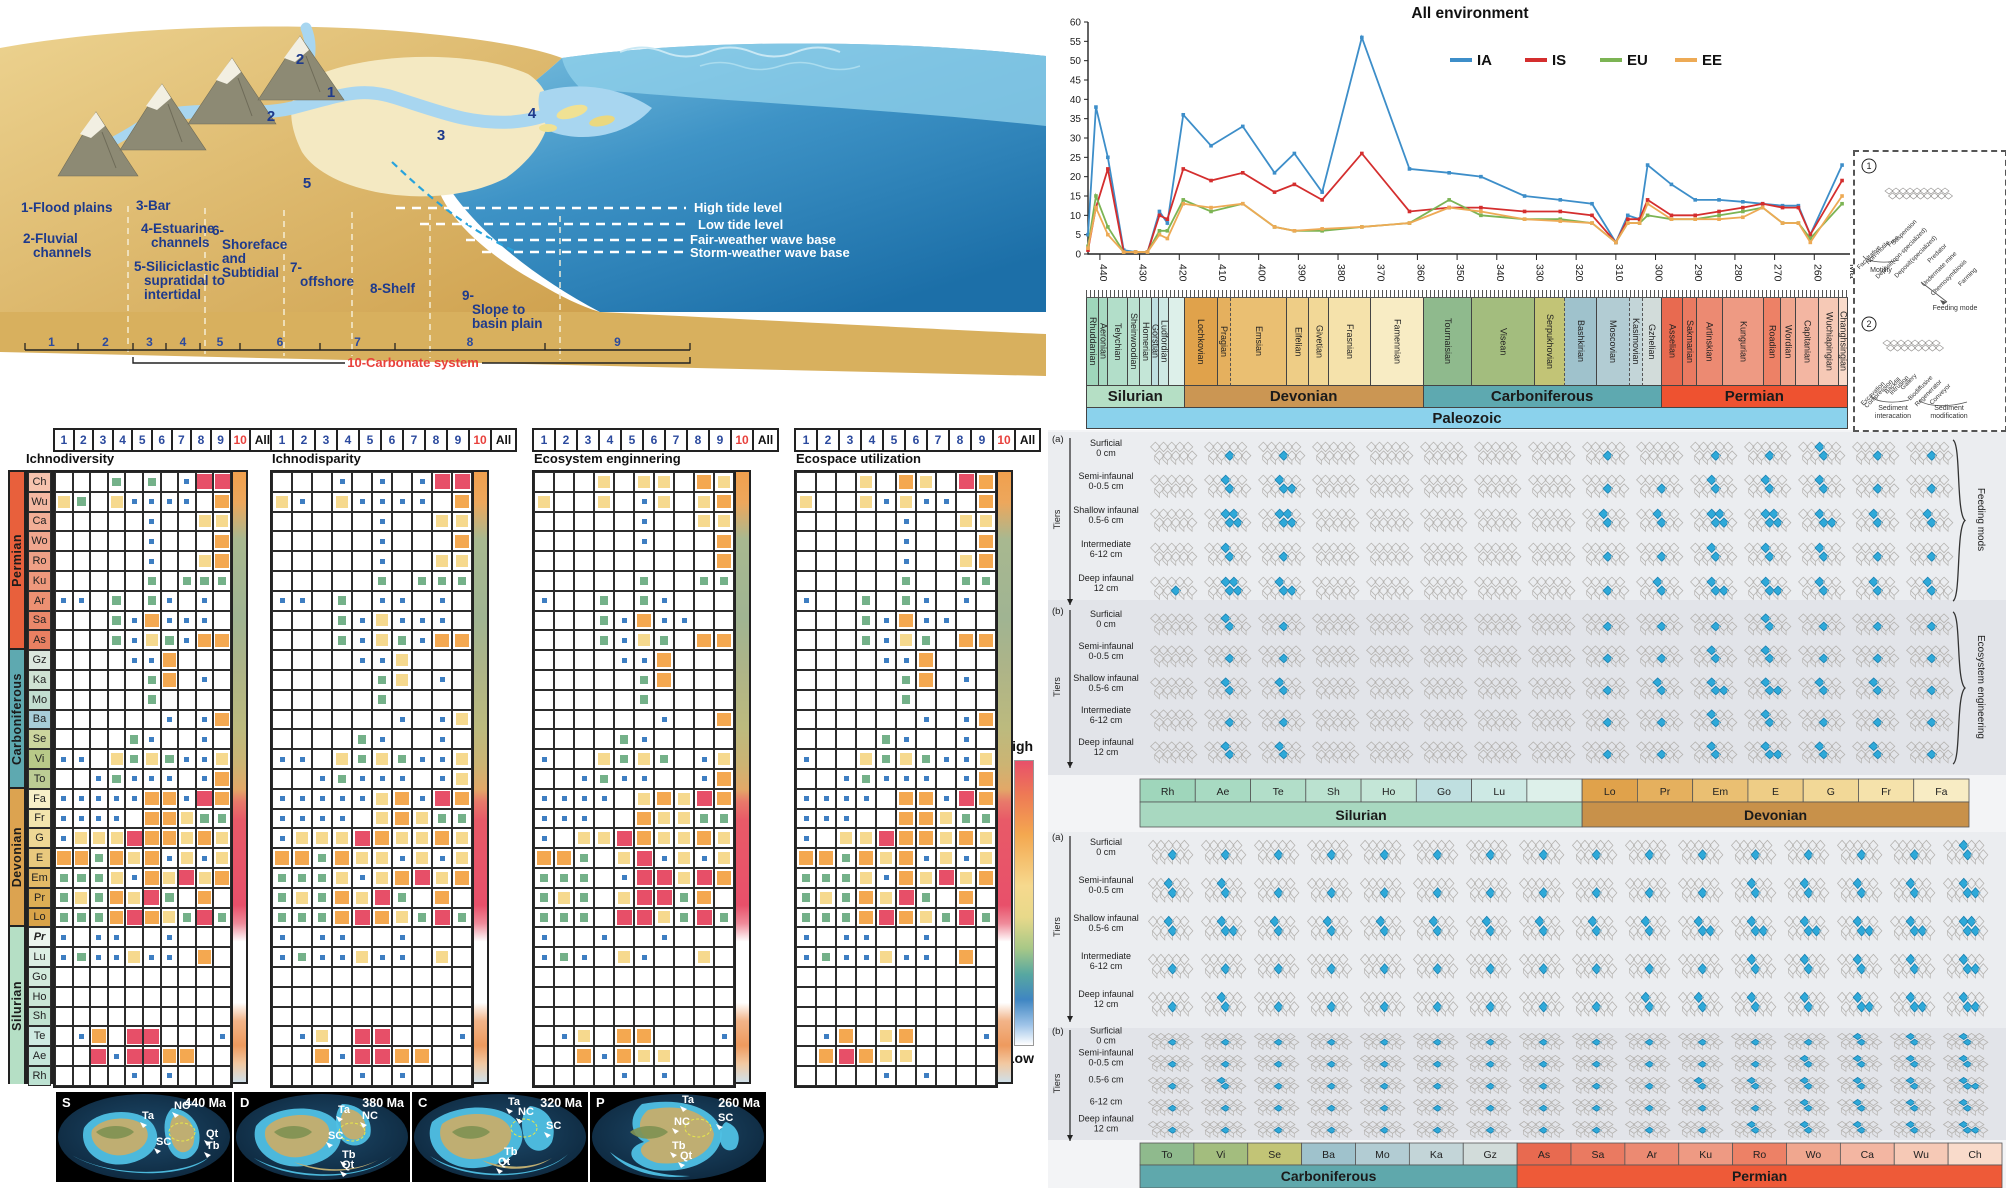  What do you see at coordinates (1106, 710) in the screenshot?
I see `tier-row-label: Intermediate` at bounding box center [1106, 710].